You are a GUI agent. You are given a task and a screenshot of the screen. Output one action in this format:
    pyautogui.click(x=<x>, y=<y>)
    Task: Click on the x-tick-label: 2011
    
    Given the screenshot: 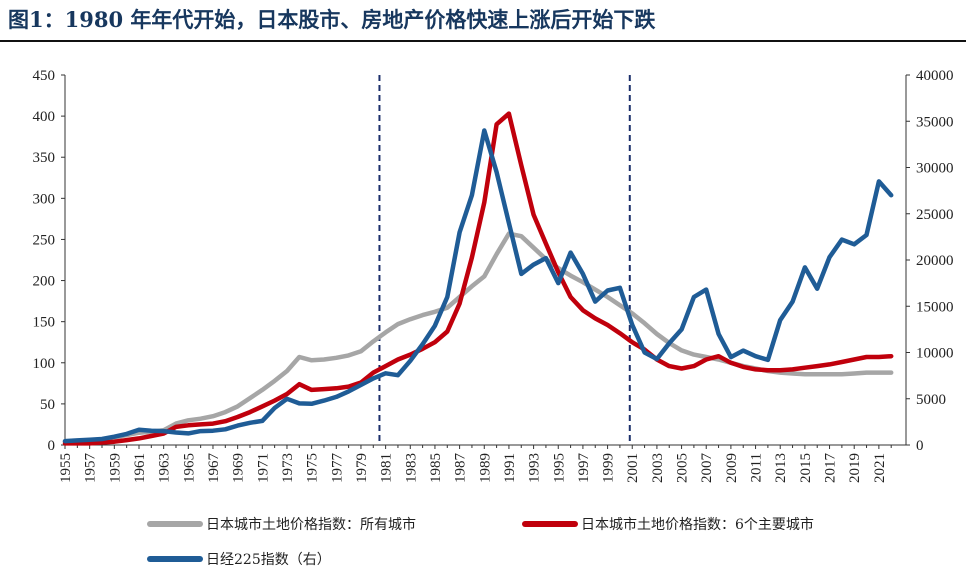 What is the action you would take?
    pyautogui.click(x=757, y=467)
    